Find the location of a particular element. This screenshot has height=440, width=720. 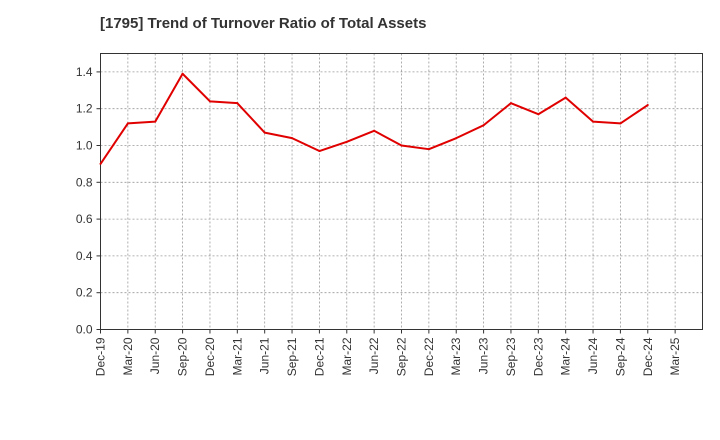

y-tick-label: 1.0 is located at coordinates (84, 146).